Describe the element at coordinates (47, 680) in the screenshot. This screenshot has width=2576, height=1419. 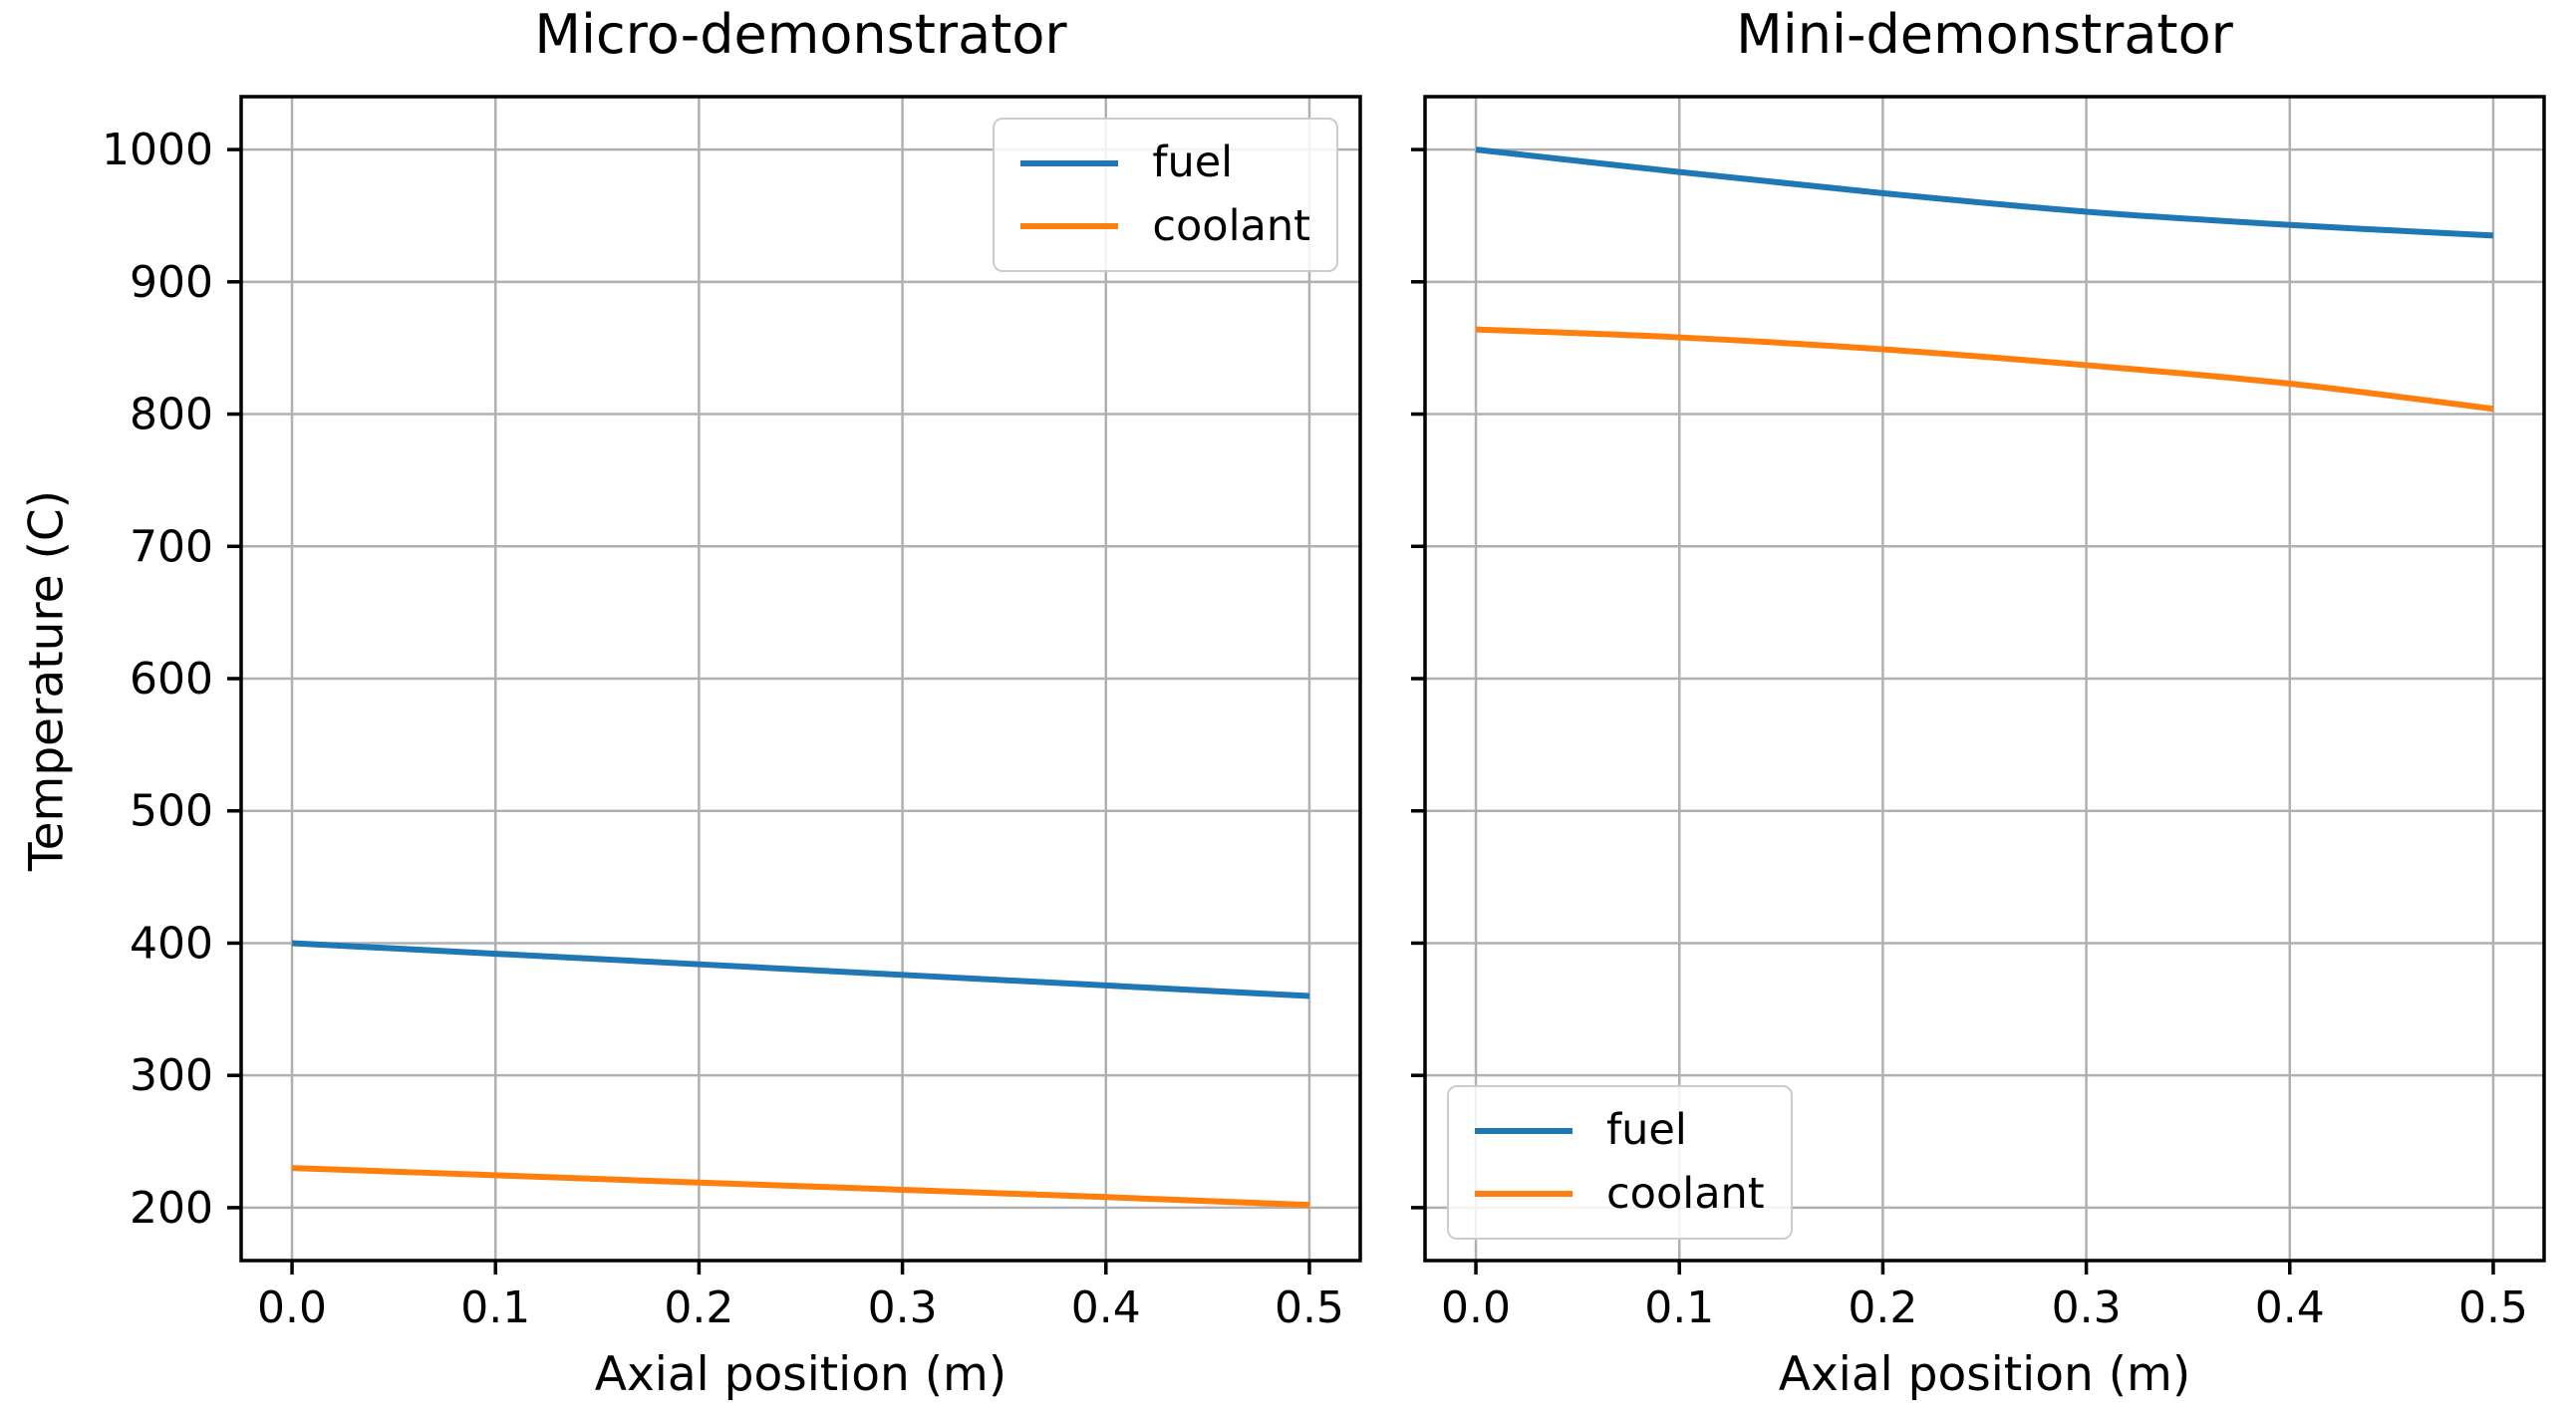
I see `y-axis-label: Temperature (C)` at that location.